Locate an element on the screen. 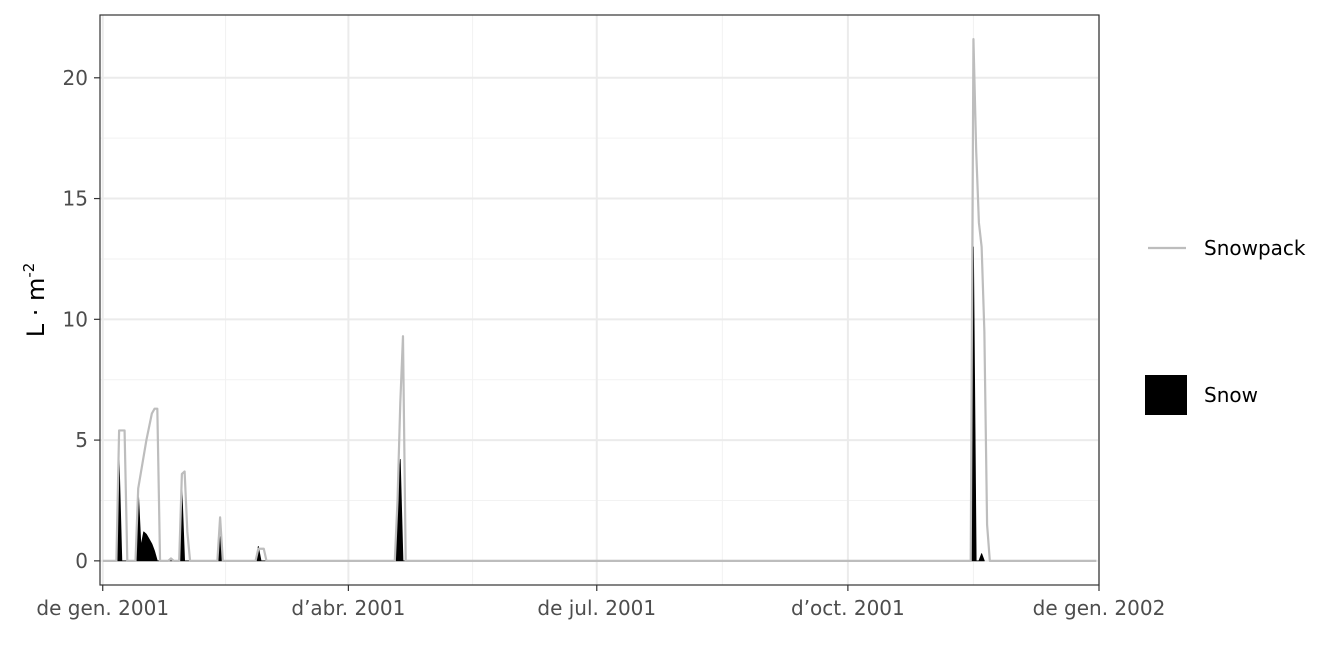  legend: Snowpack Snow is located at coordinates (1225, 325).